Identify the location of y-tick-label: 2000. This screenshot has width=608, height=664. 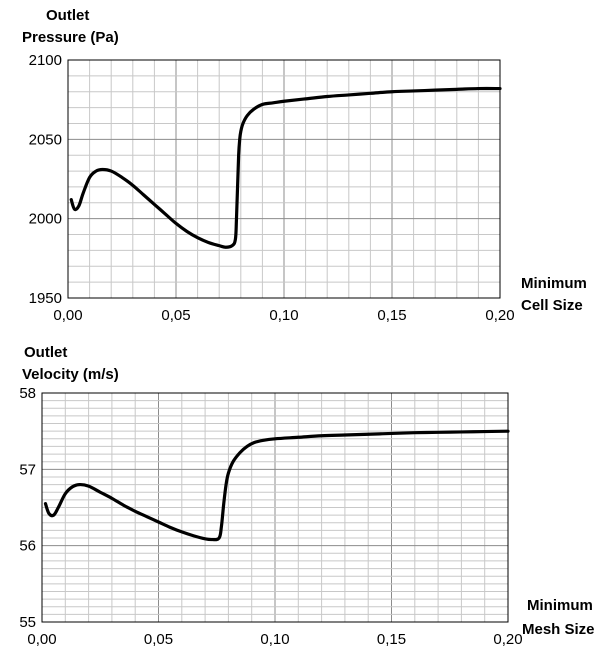
(45, 219).